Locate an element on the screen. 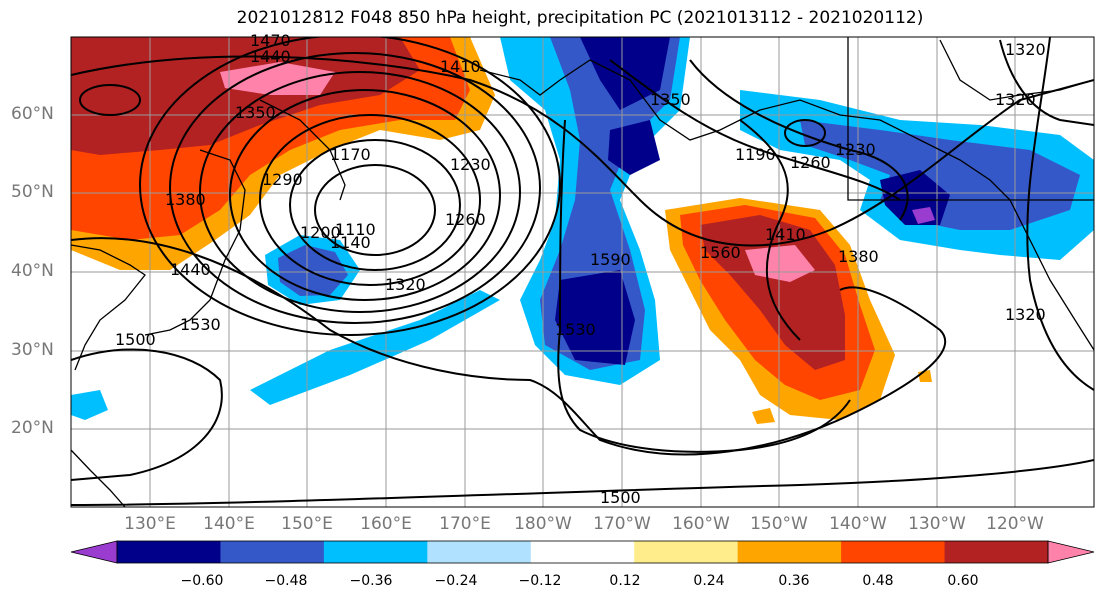  contour-label: 1200 is located at coordinates (320, 232).